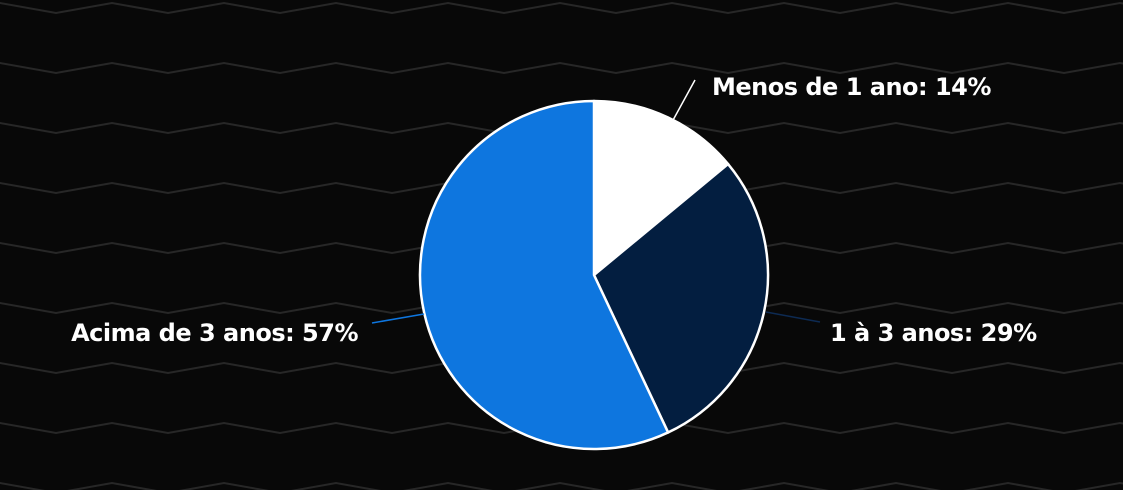 This screenshot has height=490, width=1123. I want to click on slice-label-0: Menos de 1 ano: 14%, so click(851, 87).